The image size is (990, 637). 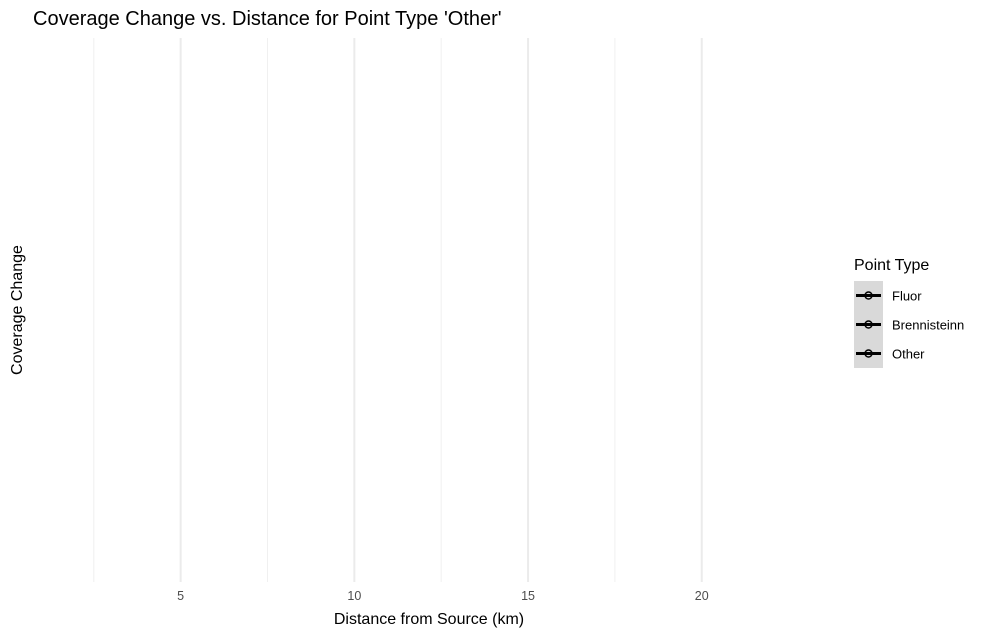 I want to click on x-tick-label: 20, so click(x=702, y=596).